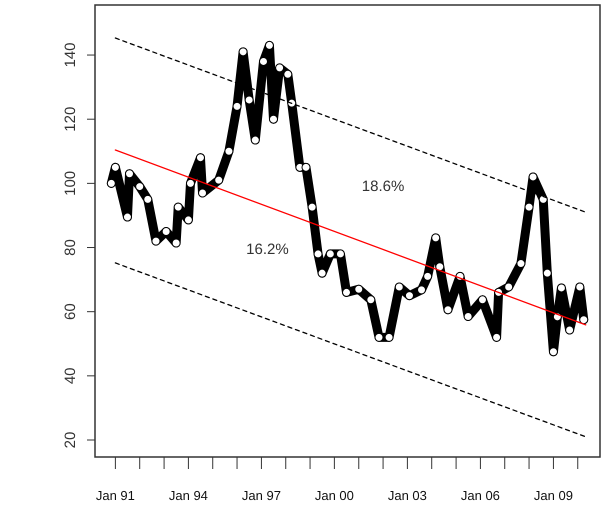 The image size is (602, 508). Describe the element at coordinates (70, 375) in the screenshot. I see `y-tick-label: 40` at that location.